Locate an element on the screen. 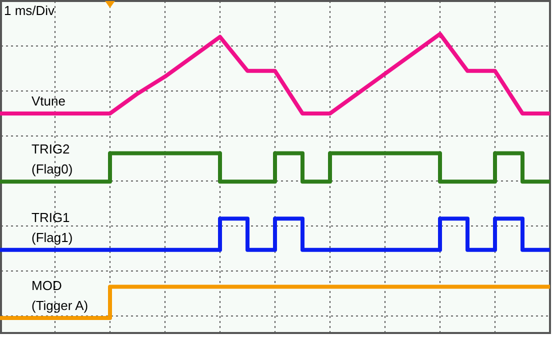  series-label: TRIG2 (Flag0) is located at coordinates (52, 159).